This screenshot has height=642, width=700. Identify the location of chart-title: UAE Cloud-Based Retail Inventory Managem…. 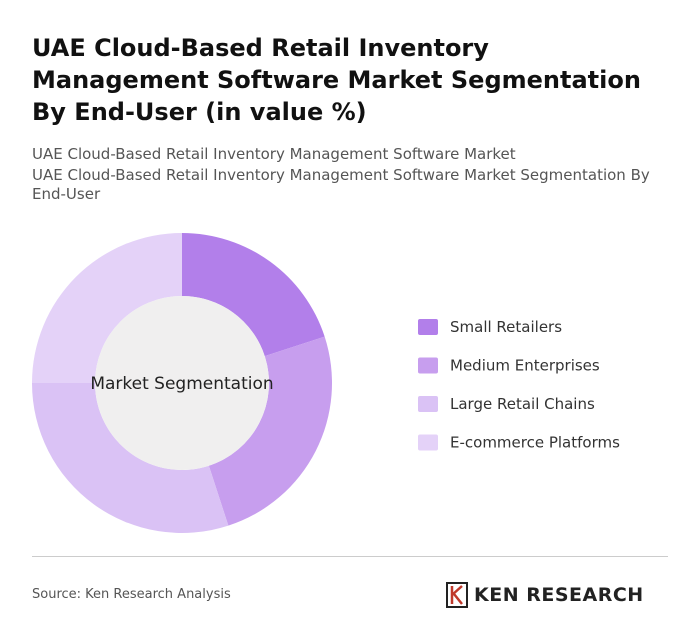
(336, 80).